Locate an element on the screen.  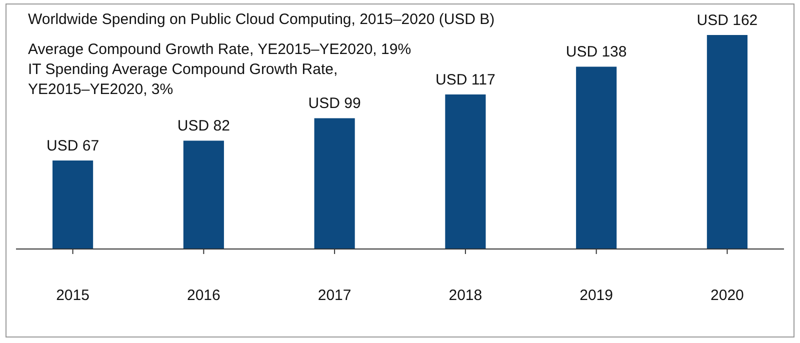
data-label: USD 67 is located at coordinates (73, 145).